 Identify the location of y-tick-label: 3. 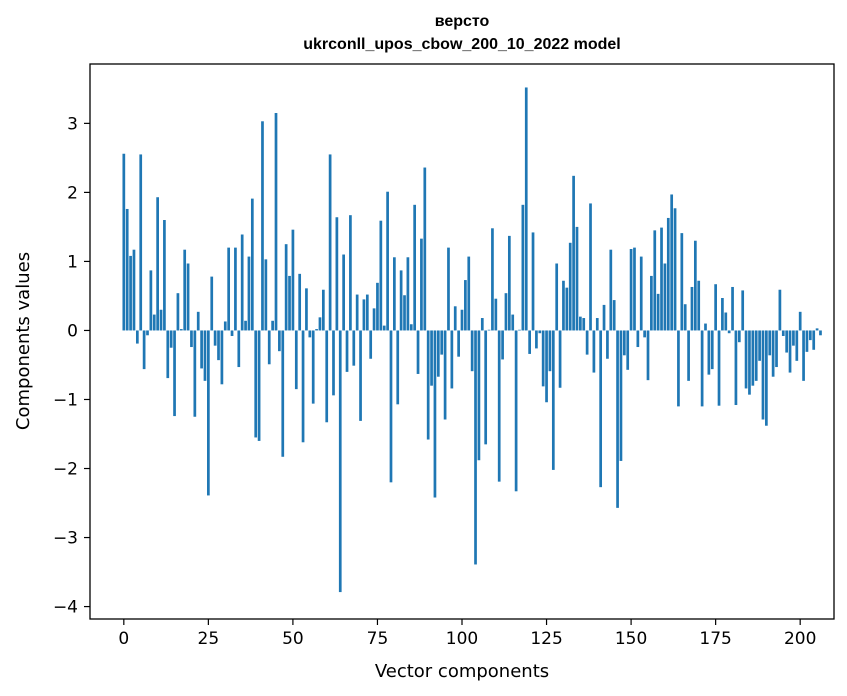
(72, 124).